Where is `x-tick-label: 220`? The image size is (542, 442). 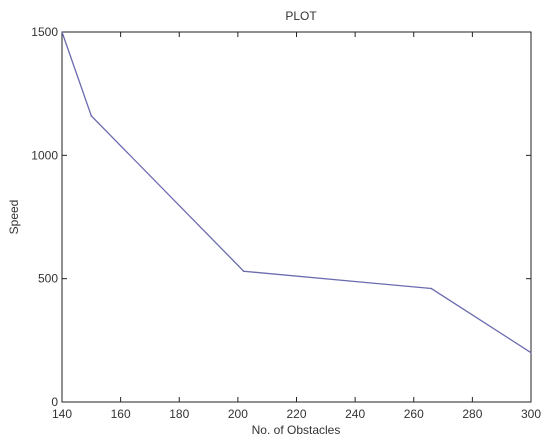
x-tick-label: 220 is located at coordinates (296, 414).